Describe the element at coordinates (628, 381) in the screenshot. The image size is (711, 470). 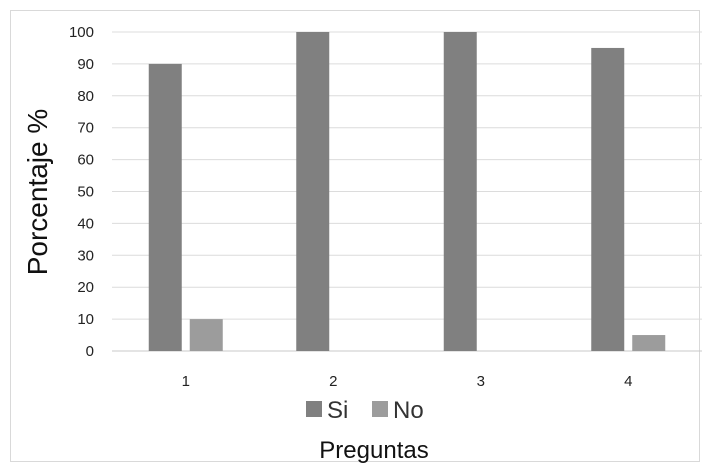
I see `x-tick-label: 4` at that location.